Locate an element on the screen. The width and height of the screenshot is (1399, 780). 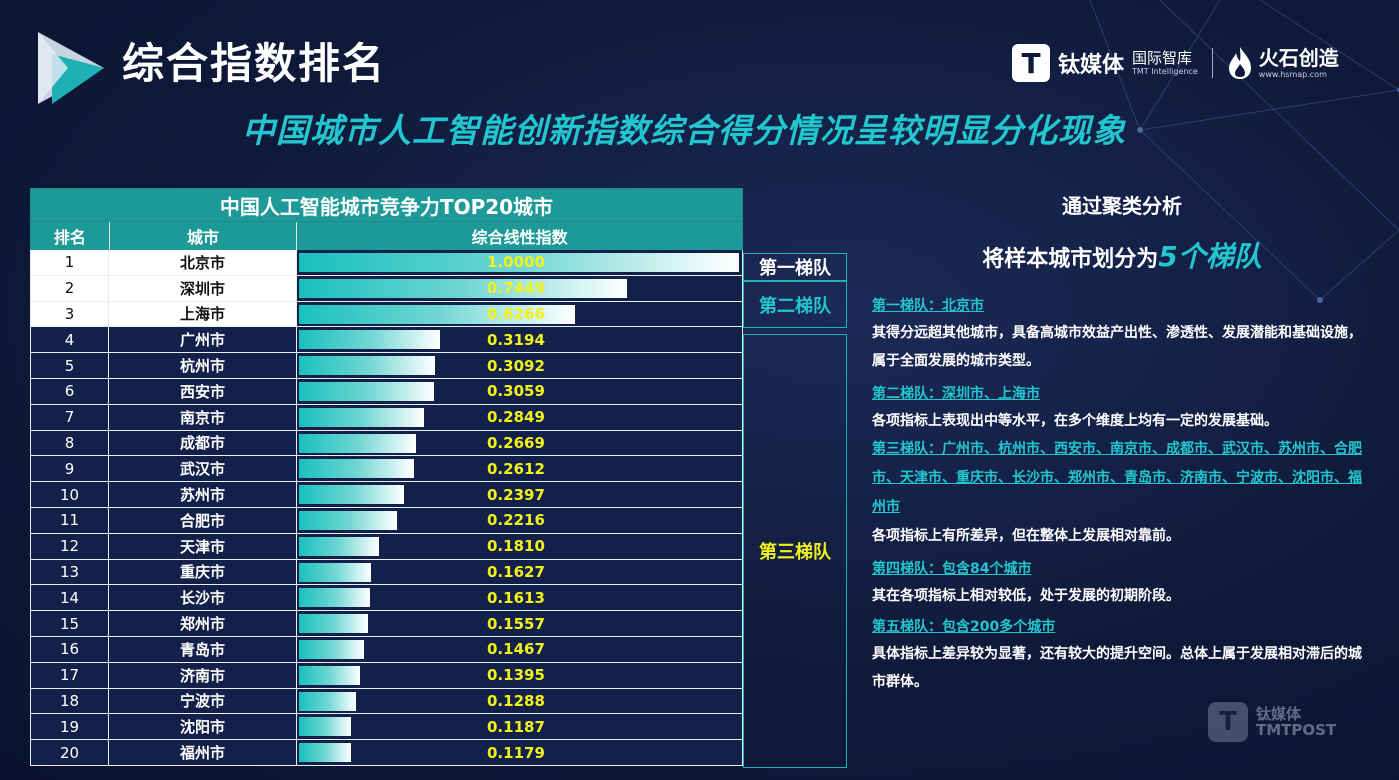
rank-cell: 4 is located at coordinates (69, 340).